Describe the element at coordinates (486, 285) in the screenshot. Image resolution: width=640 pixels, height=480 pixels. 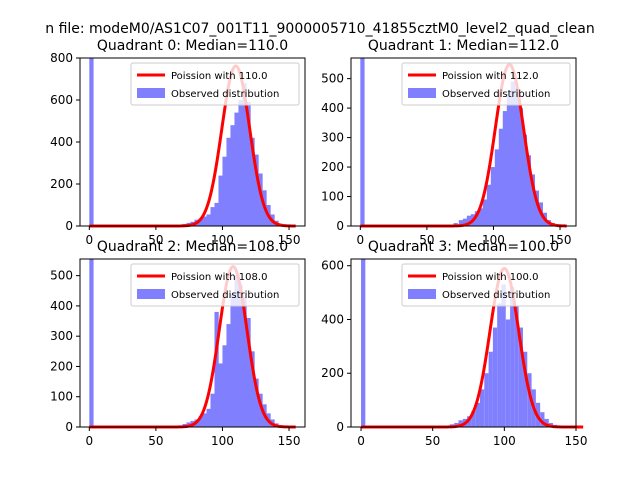
I see `legend: Poission with 100.0 Observed distribution` at that location.